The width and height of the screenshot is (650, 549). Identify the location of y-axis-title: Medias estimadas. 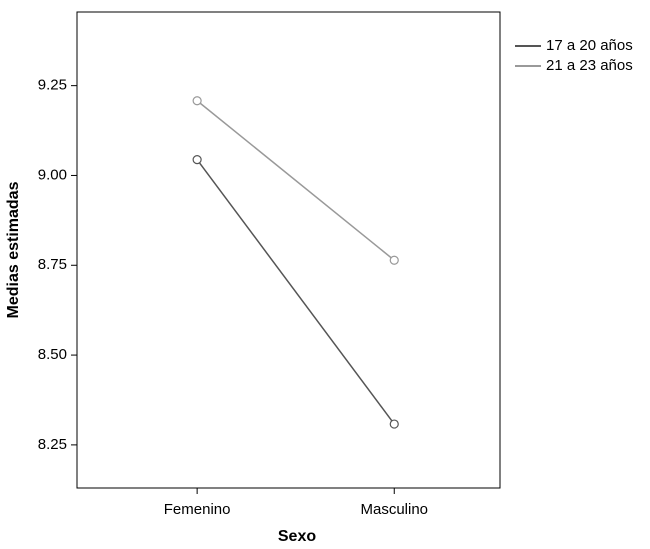
(13, 249).